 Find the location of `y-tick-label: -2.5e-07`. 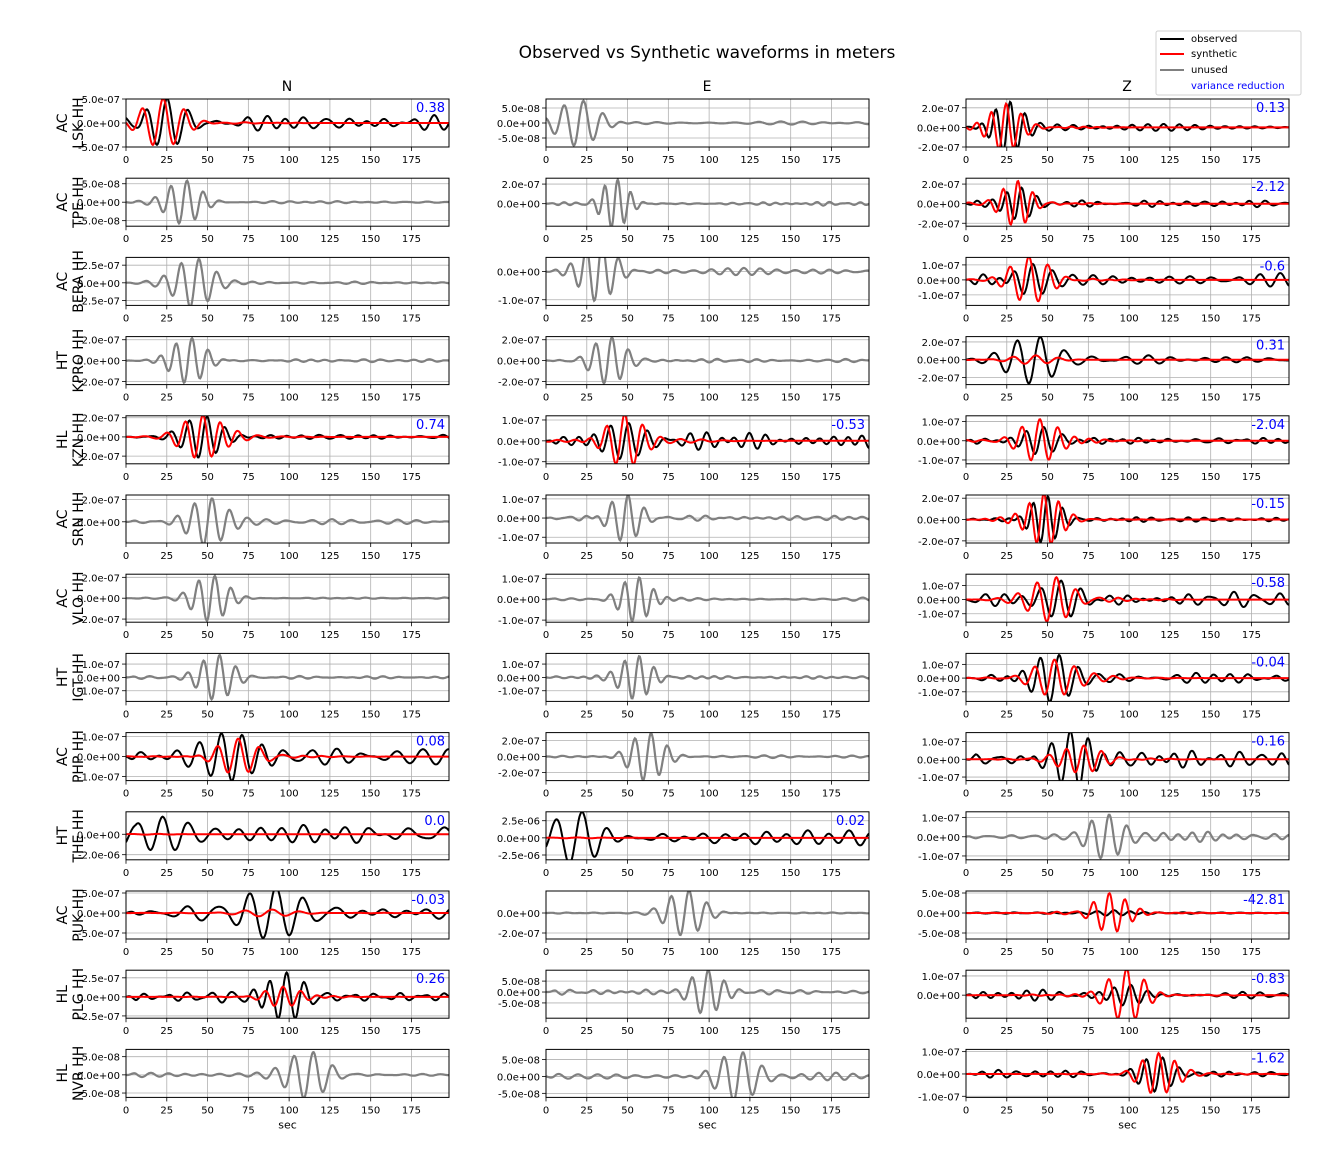

y-tick-label: -2.5e-07 is located at coordinates (99, 1017).